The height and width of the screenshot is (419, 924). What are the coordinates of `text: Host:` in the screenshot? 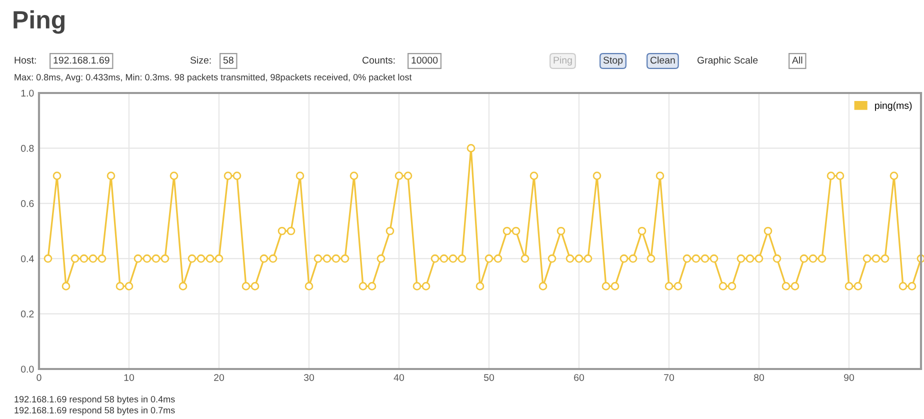 It's located at (25, 60).